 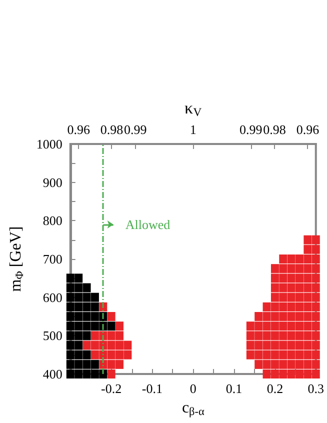 I want to click on y-tick-label: 500, so click(x=52, y=336).